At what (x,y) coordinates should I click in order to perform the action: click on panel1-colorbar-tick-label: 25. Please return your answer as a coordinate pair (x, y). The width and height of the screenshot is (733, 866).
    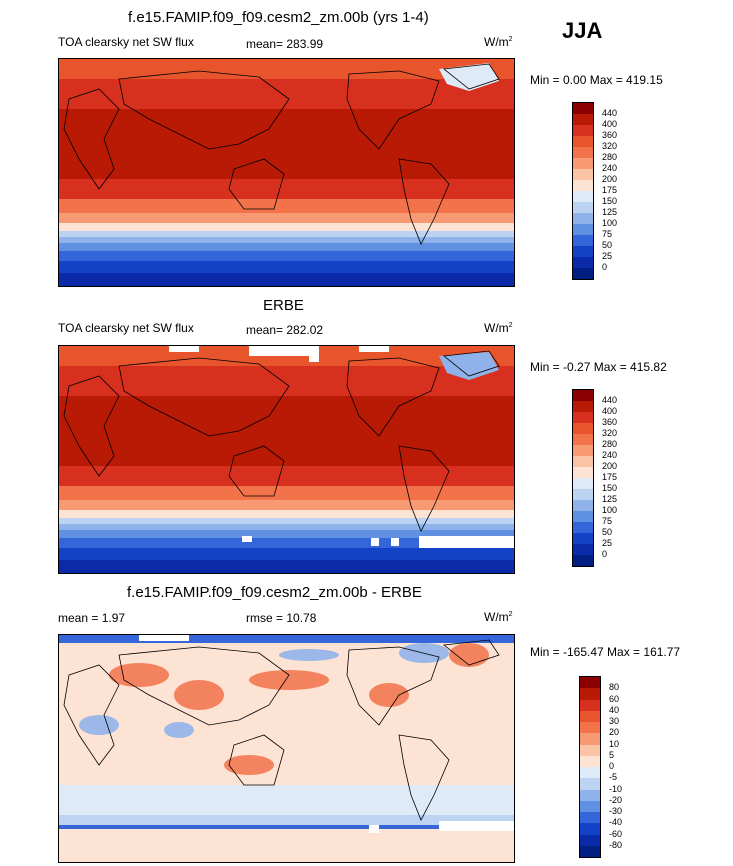
    Looking at the image, I should click on (607, 256).